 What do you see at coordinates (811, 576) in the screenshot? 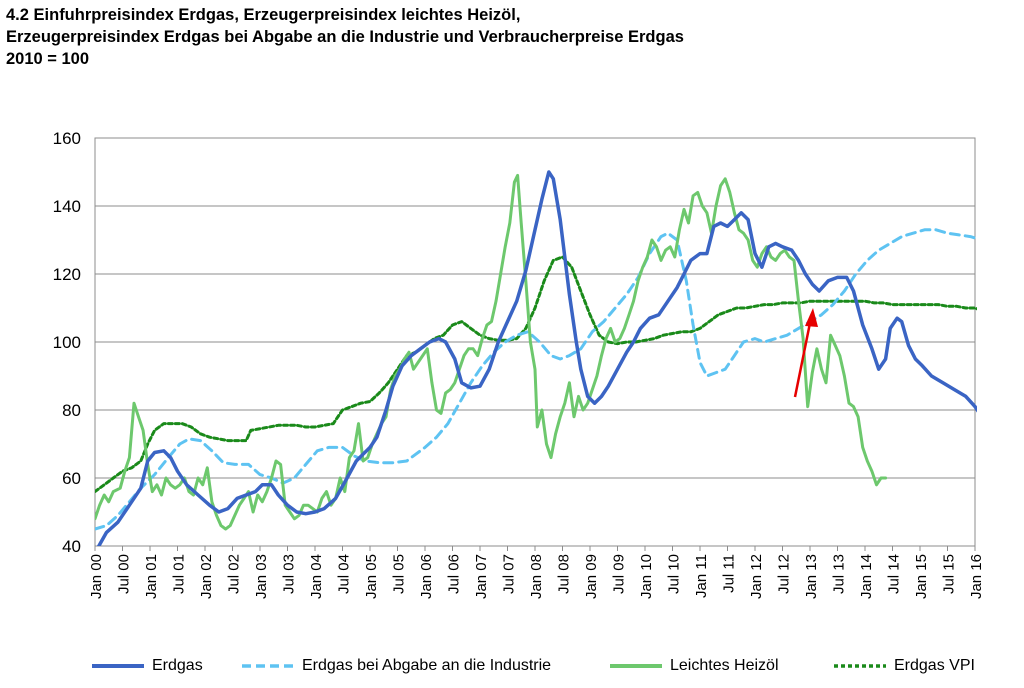
I see `x-tick-label: Jan 13` at bounding box center [811, 576].